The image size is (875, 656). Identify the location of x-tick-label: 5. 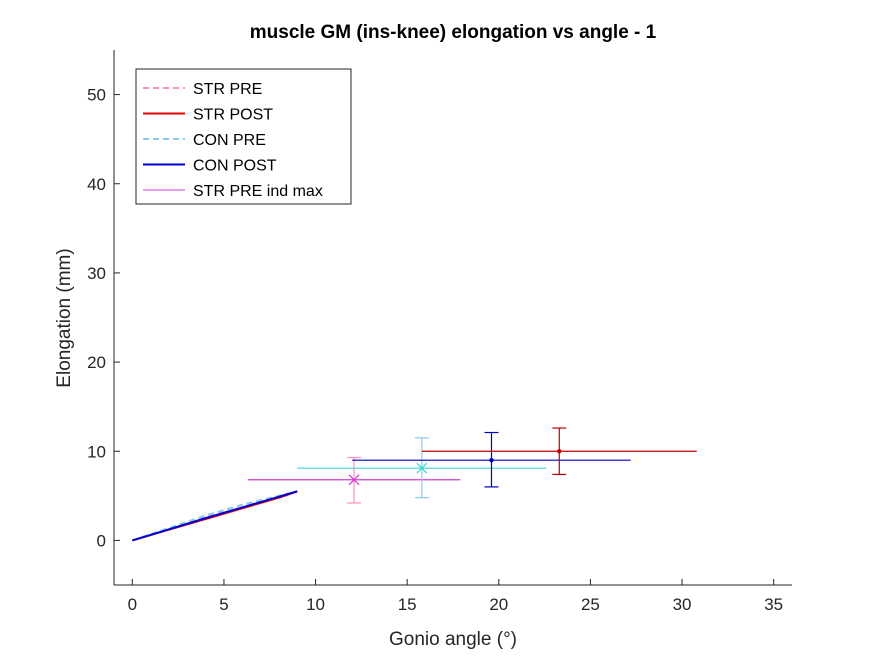
(223, 604).